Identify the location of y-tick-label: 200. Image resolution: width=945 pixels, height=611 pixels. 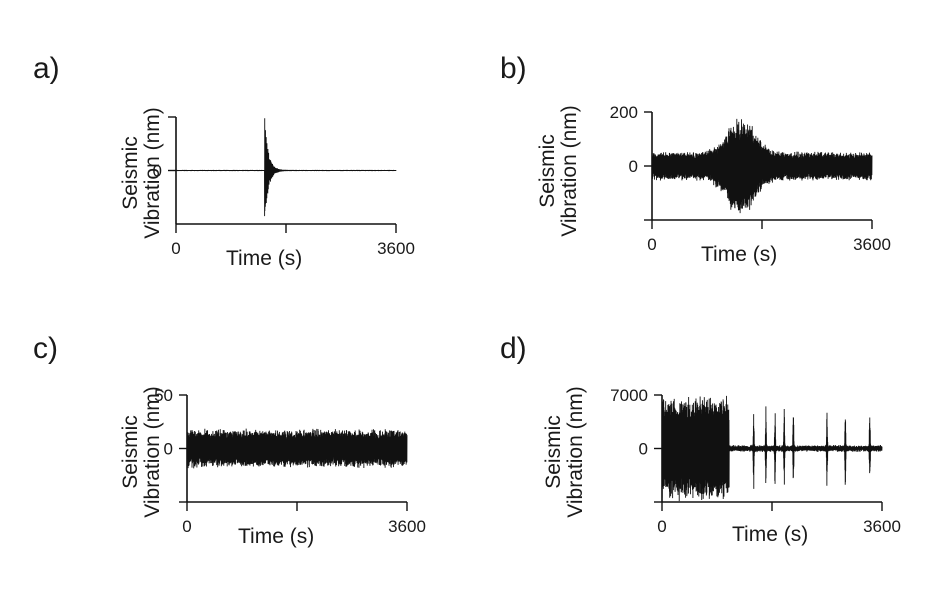
(624, 112).